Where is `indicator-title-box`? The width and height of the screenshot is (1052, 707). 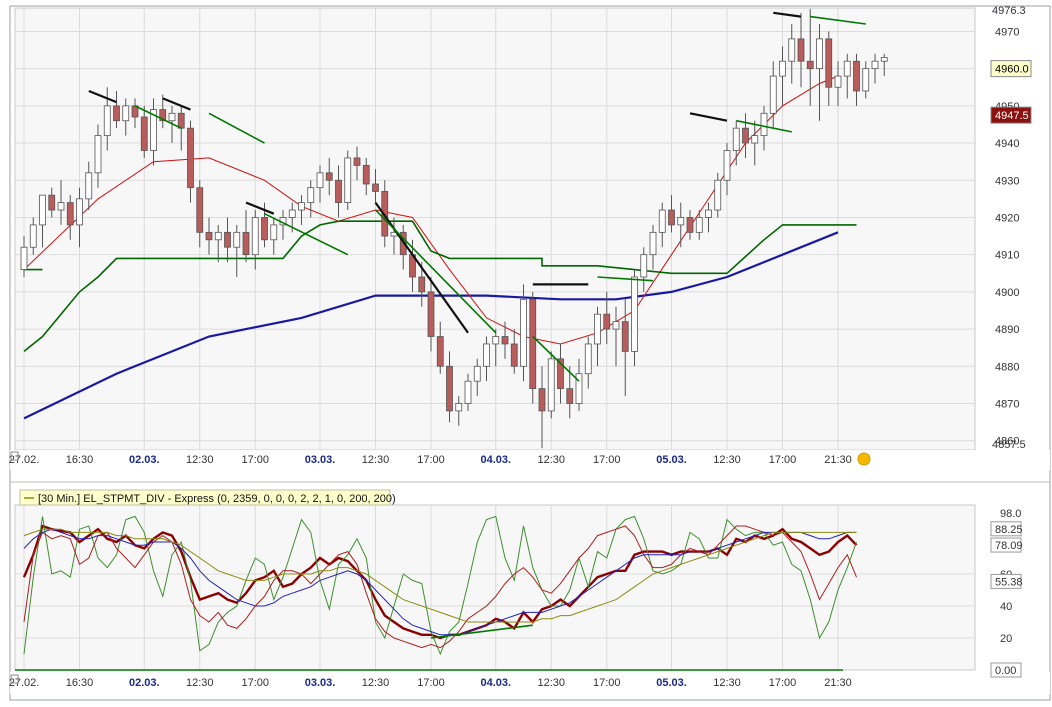
indicator-title-box is located at coordinates (205, 497).